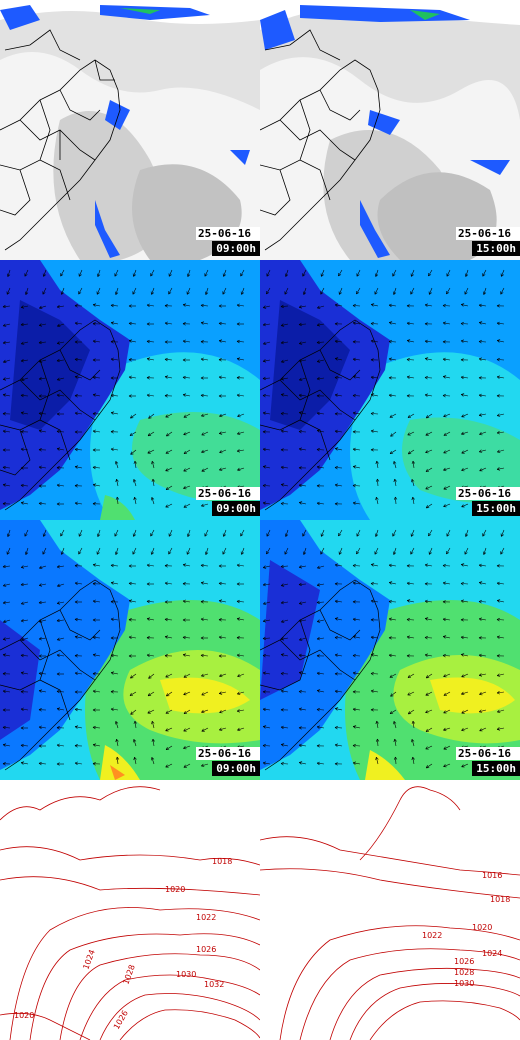  I want to click on satellite-panel-left: 25-06-16 09:00h, so click(130, 130).